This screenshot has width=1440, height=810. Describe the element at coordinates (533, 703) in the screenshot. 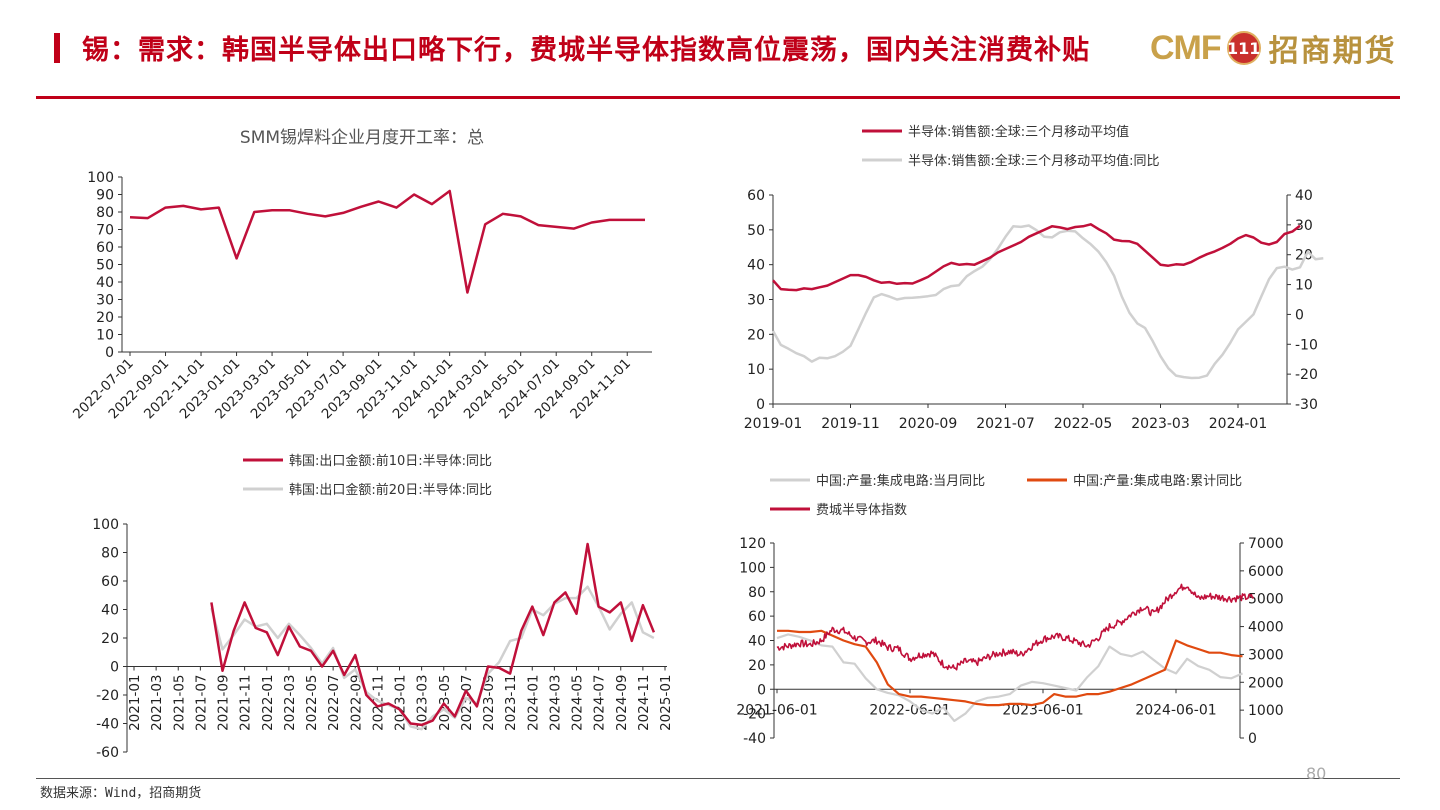

I see `chart3-x-tick-label: 2024-01` at that location.